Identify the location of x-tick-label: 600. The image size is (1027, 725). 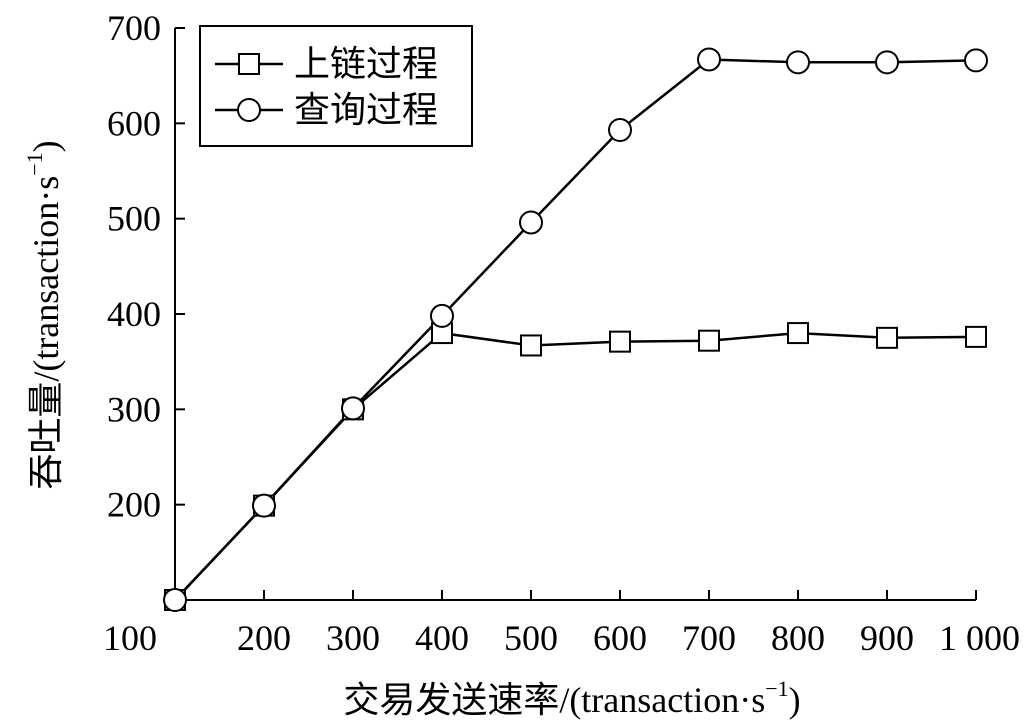
(620, 638).